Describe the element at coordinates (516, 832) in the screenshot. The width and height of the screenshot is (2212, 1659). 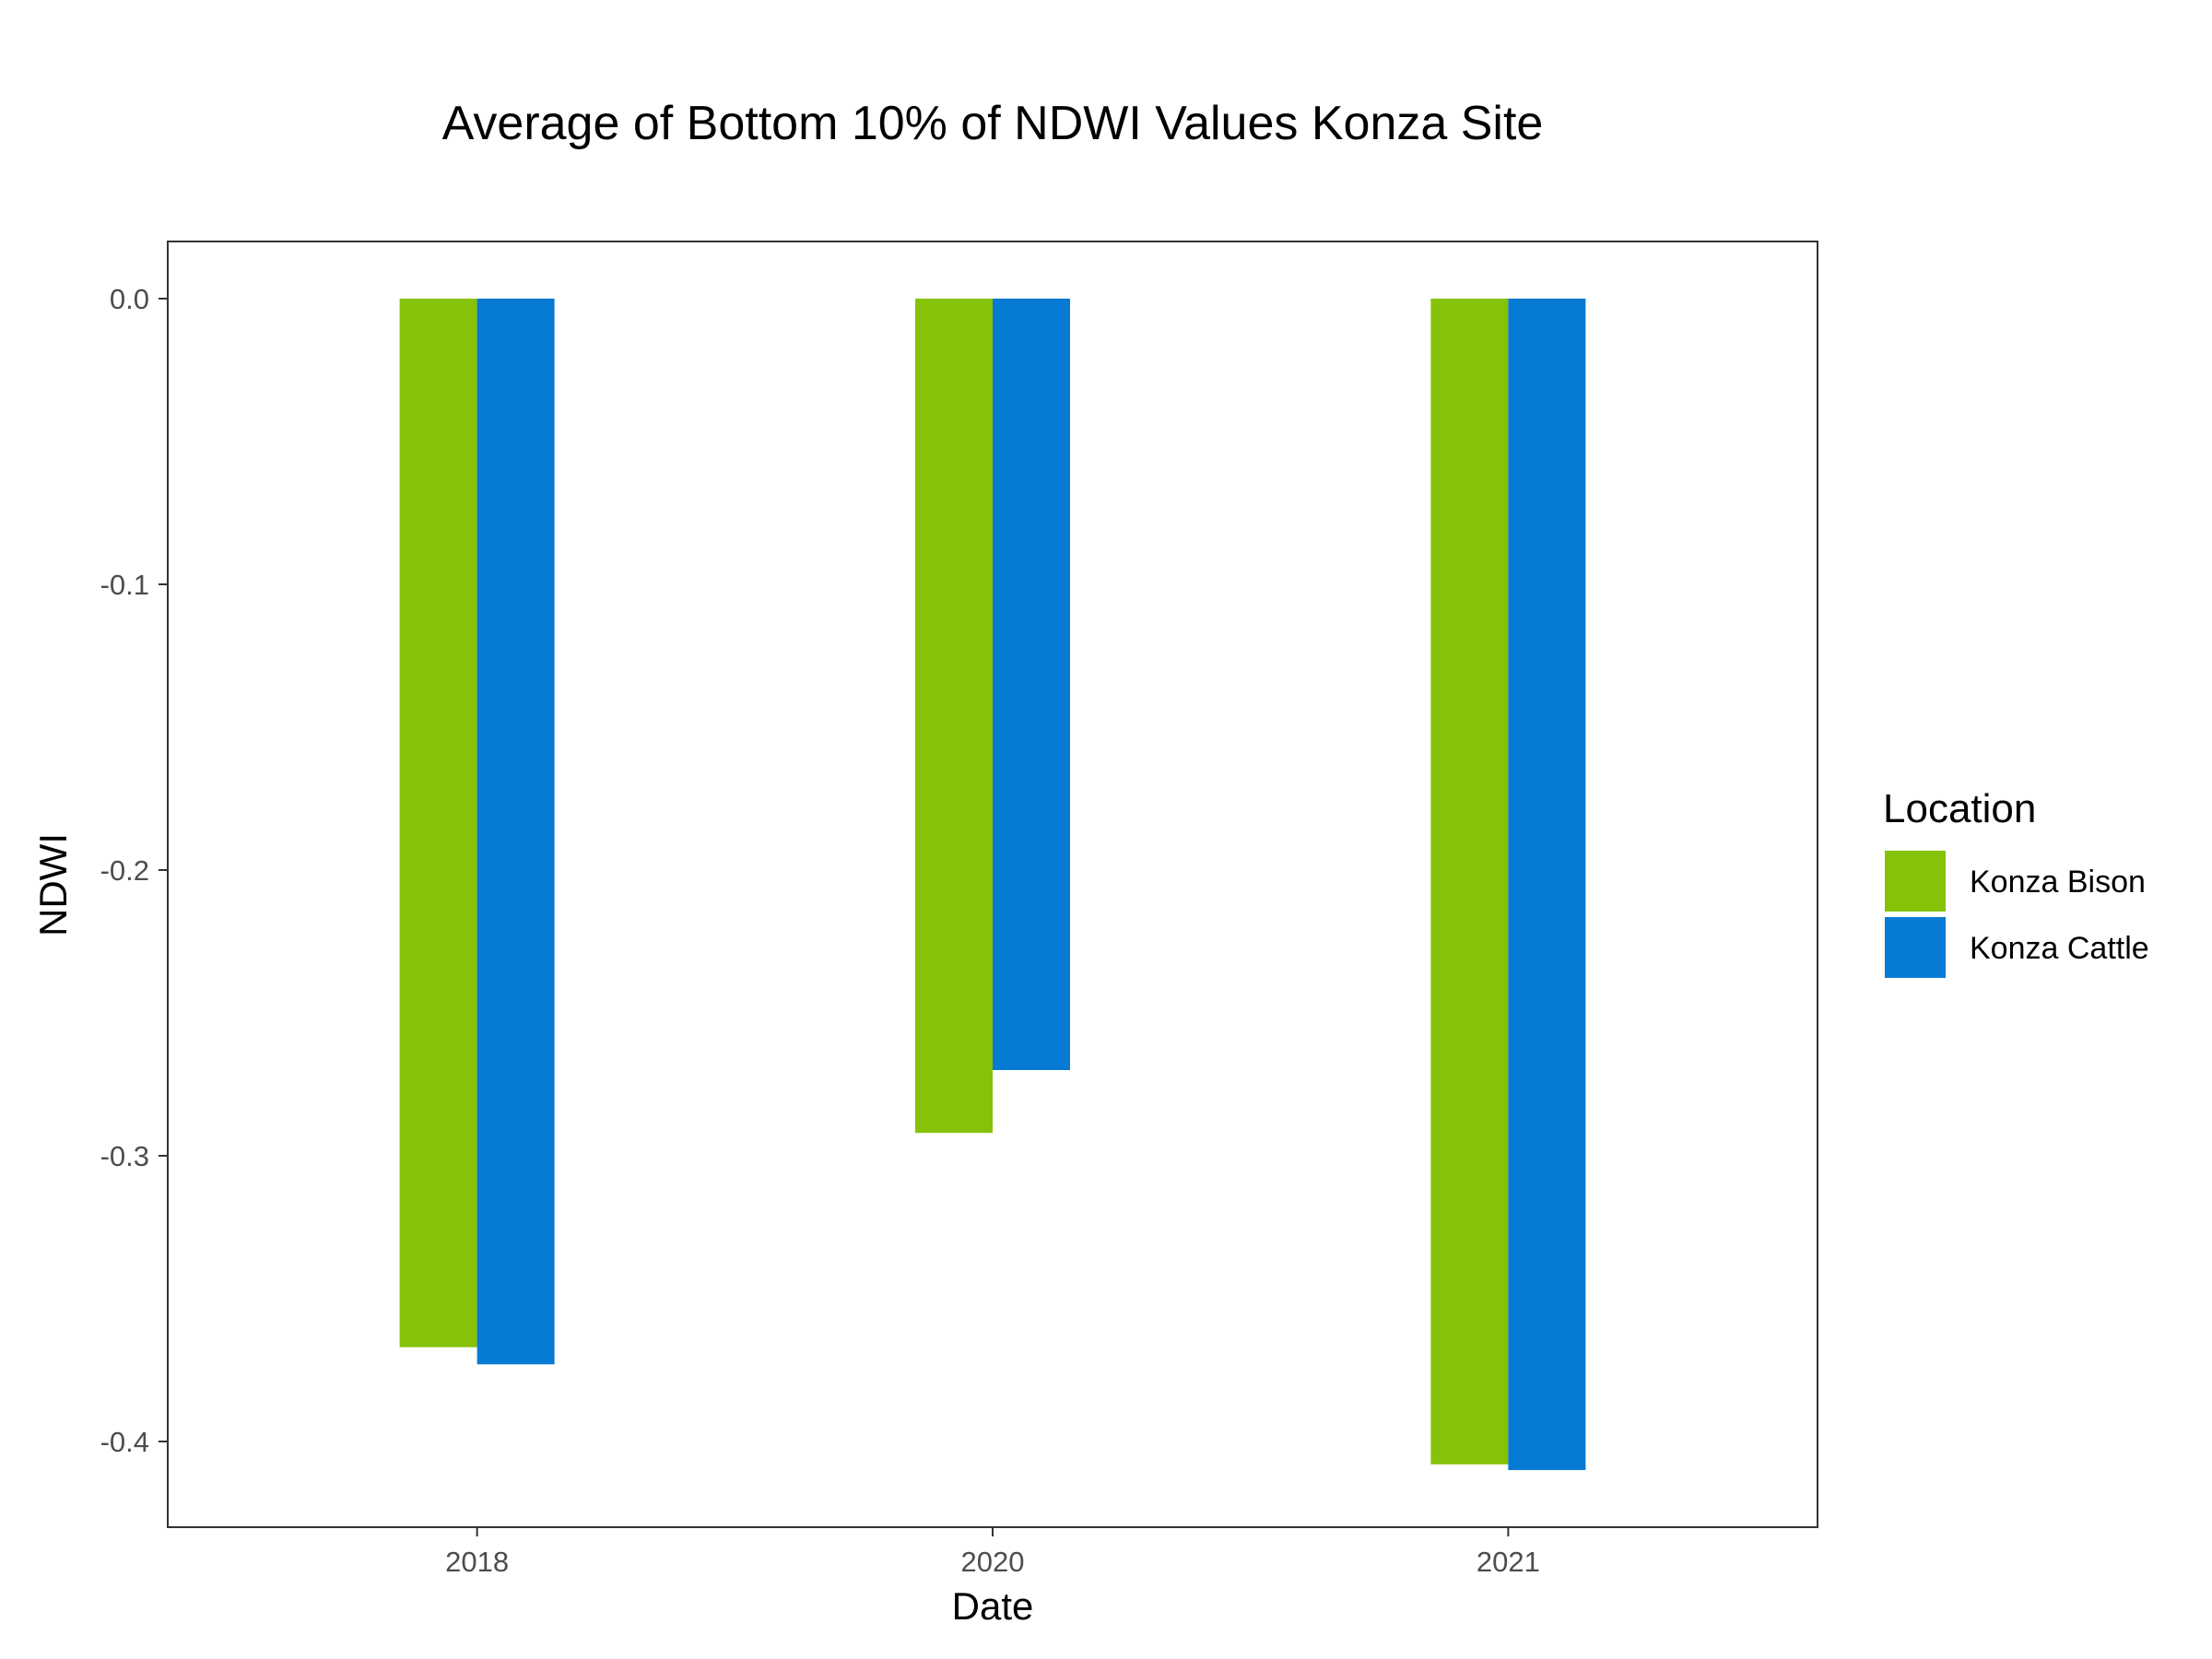
I see `bar-konza-cattle-2018` at that location.